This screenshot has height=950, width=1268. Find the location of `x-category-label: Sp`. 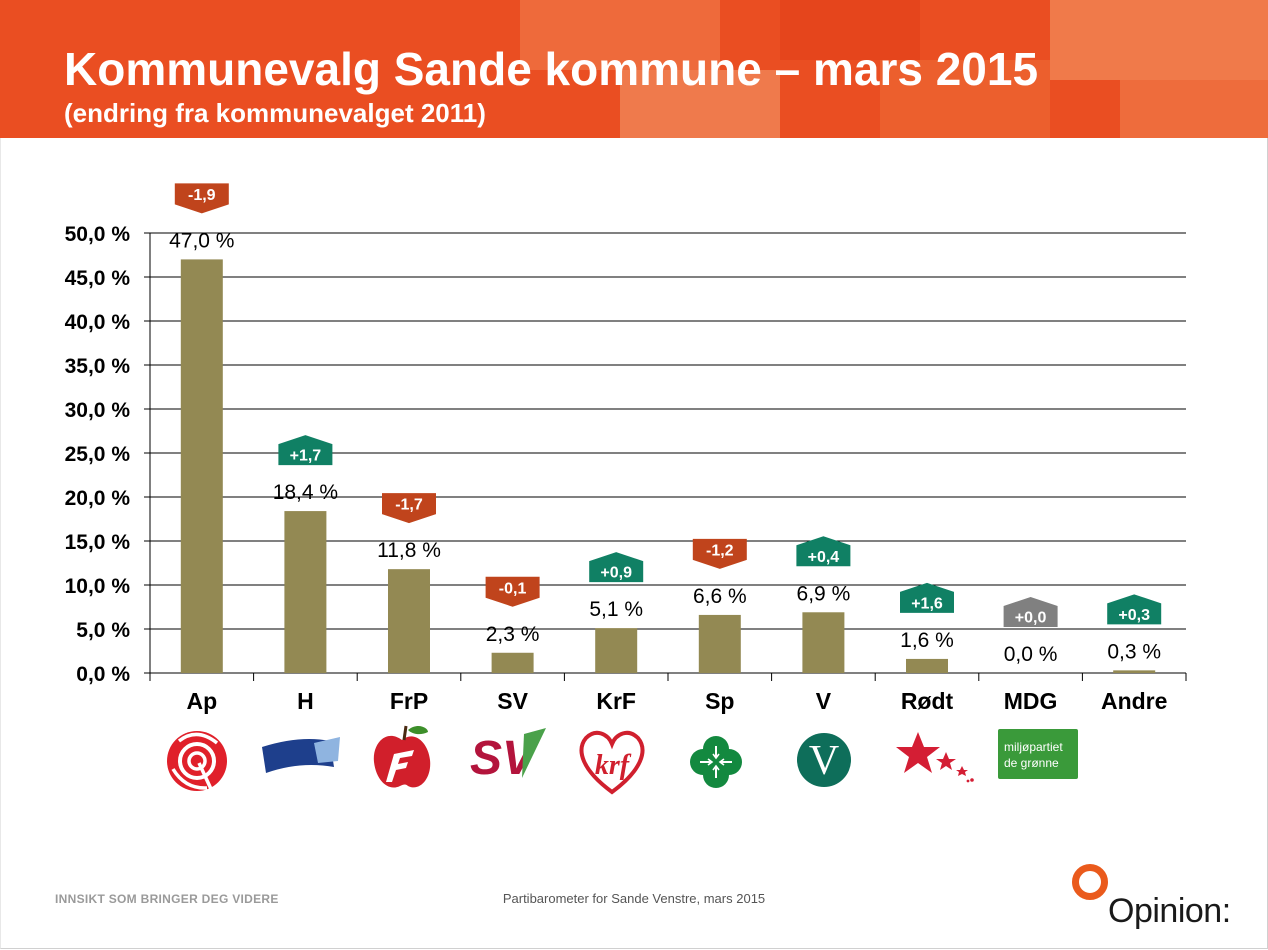

x-category-label: Sp is located at coordinates (719, 701).